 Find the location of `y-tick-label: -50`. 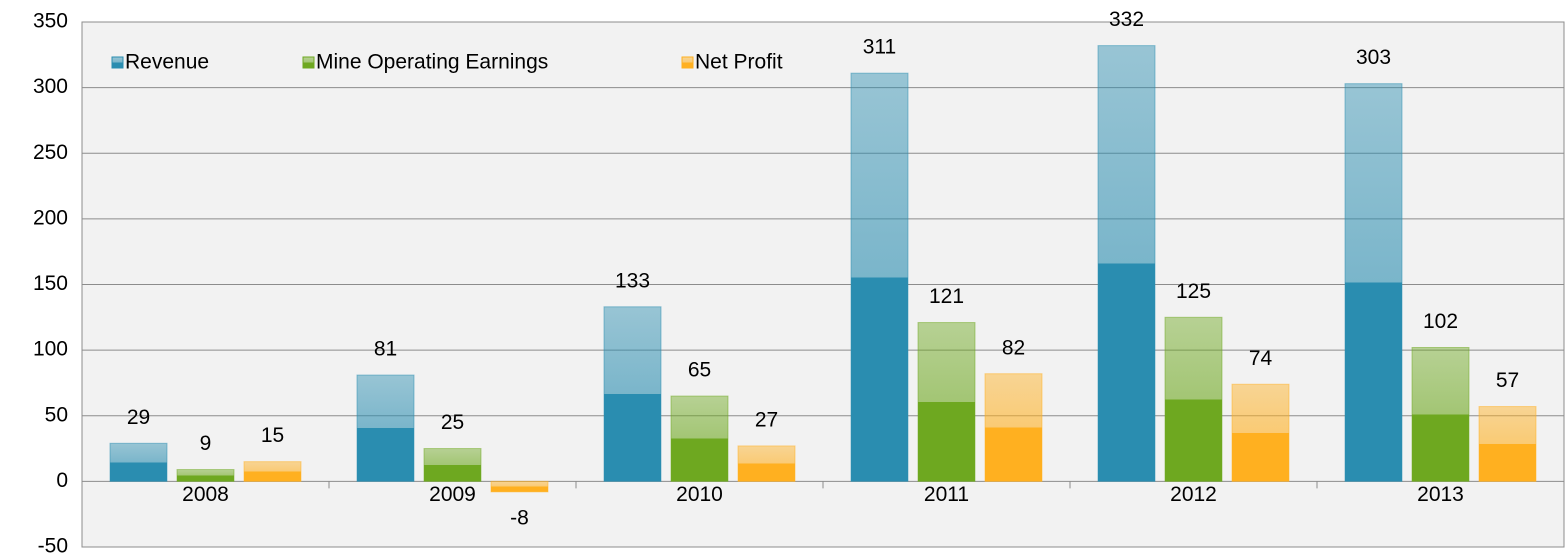

y-tick-label: -50 is located at coordinates (53, 545).